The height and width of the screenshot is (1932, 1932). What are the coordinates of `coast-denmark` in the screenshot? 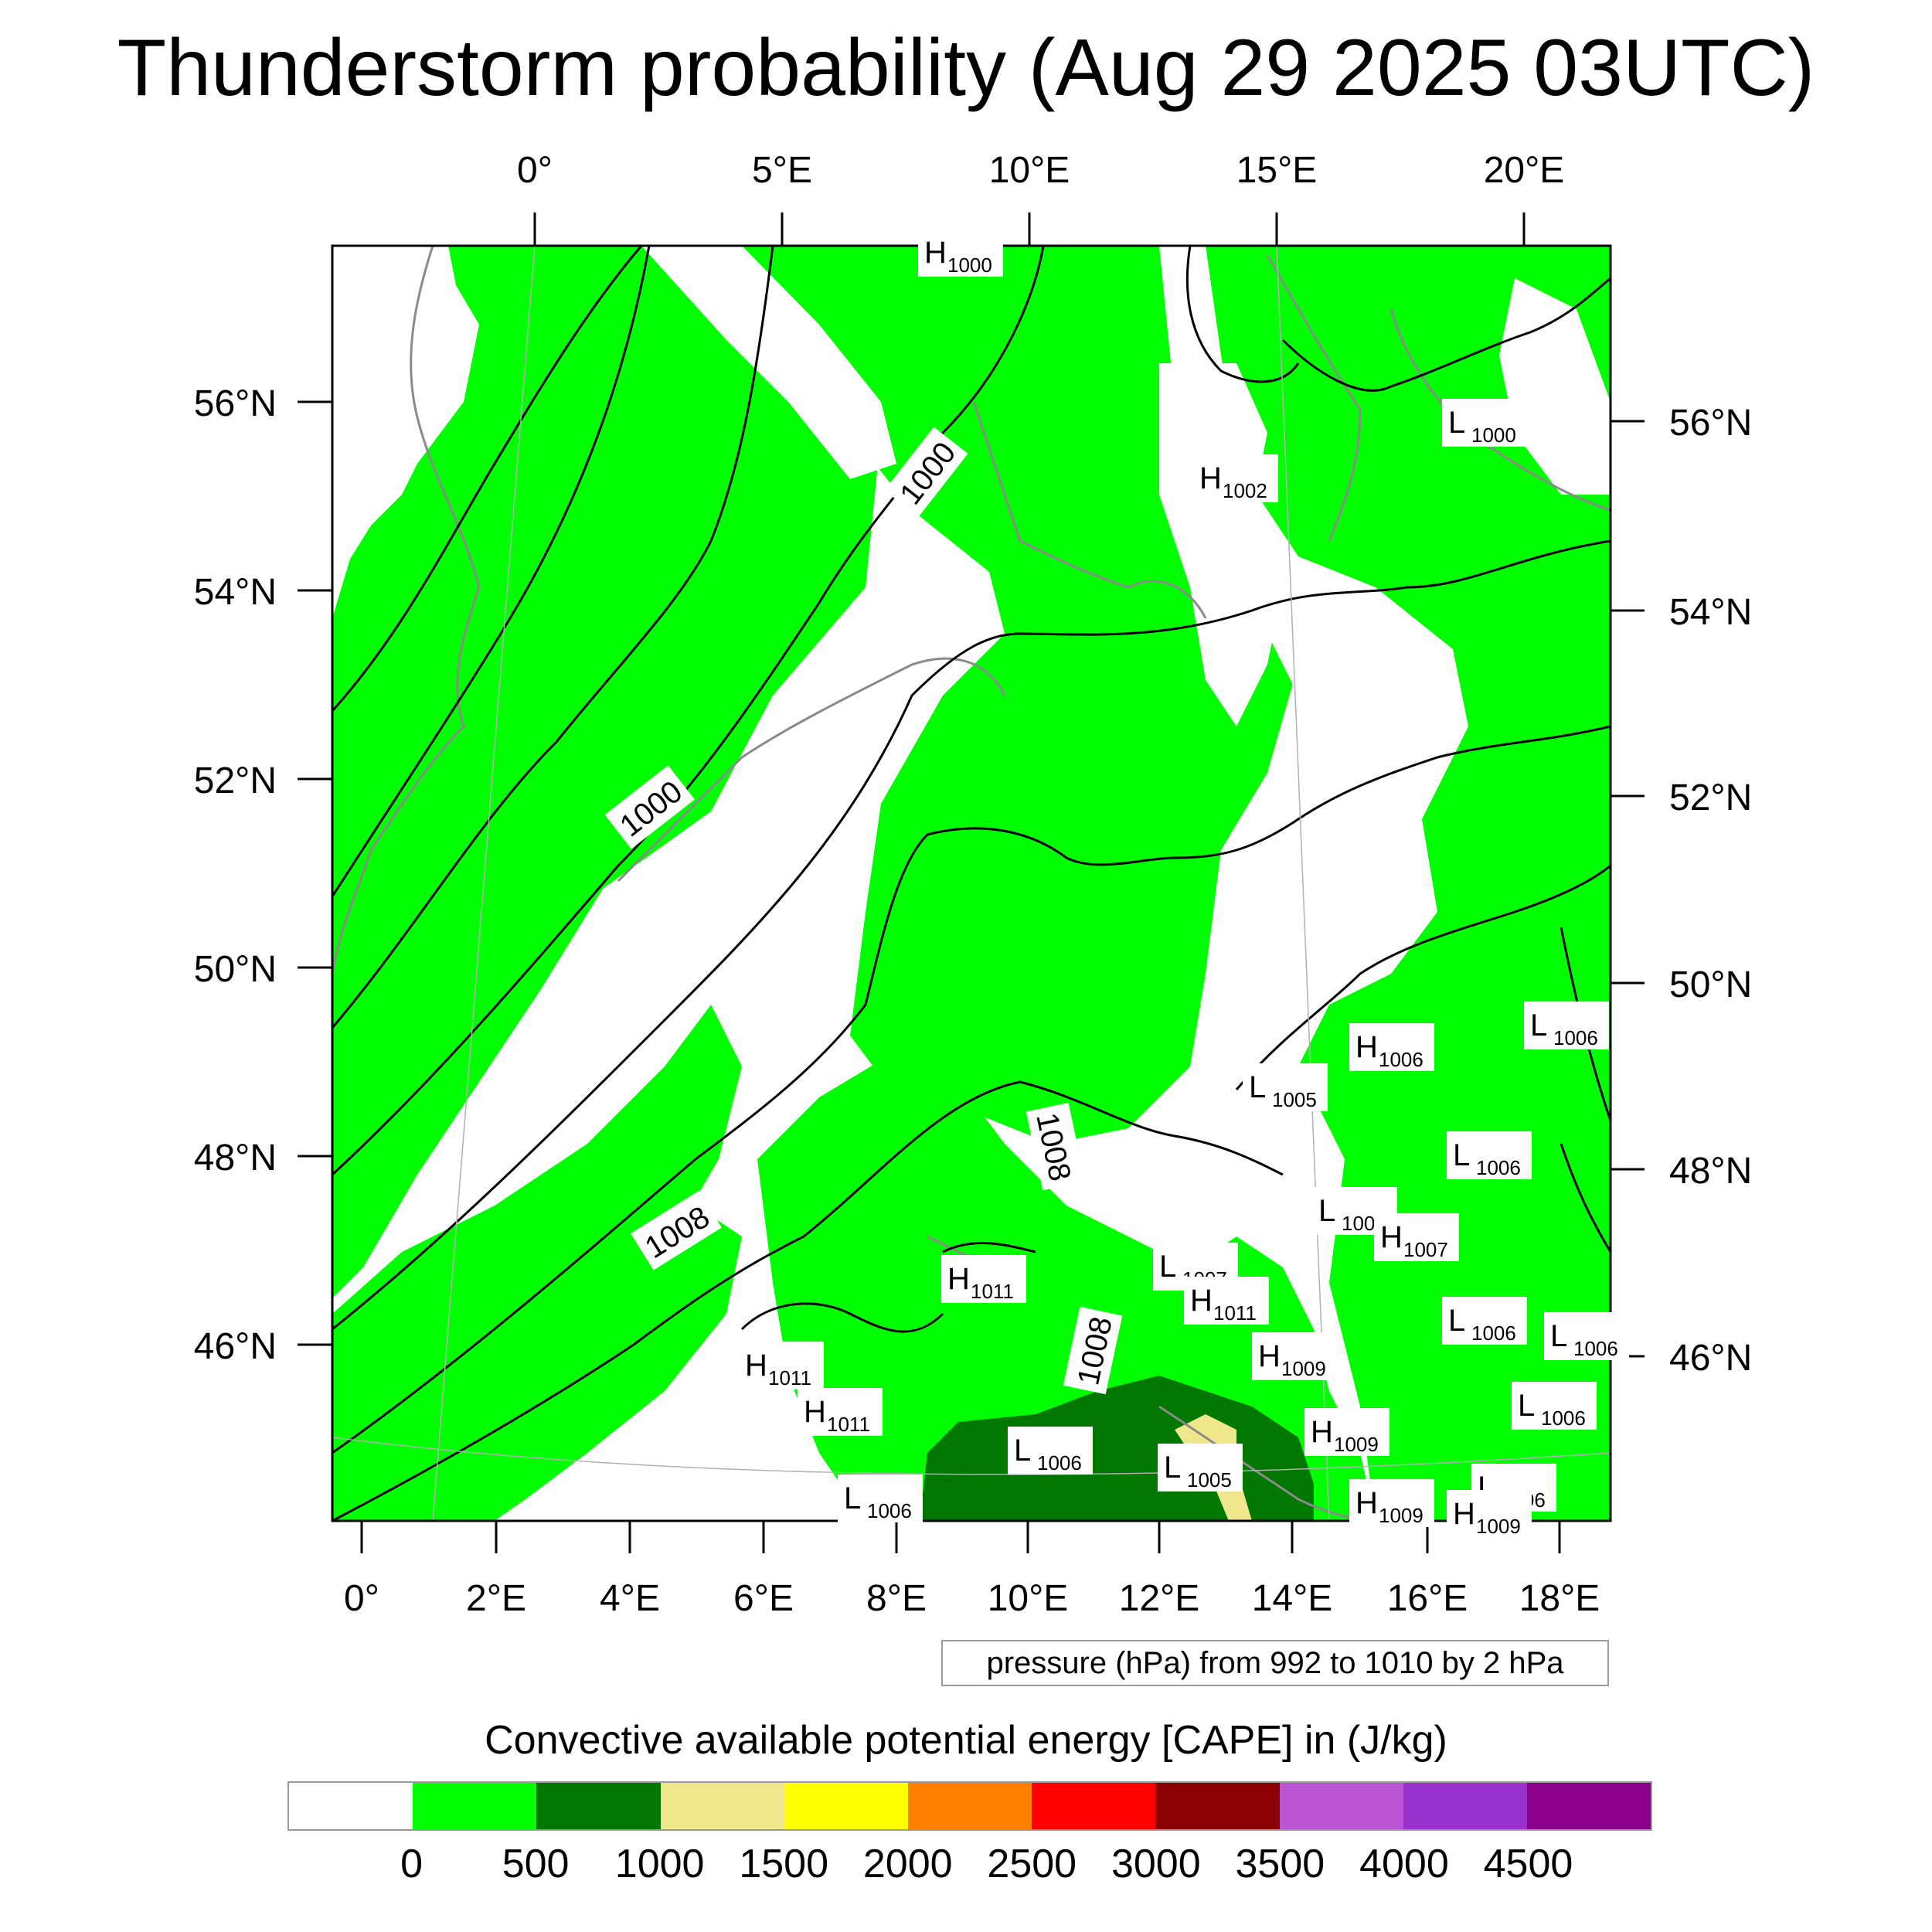 It's located at (1090, 510).